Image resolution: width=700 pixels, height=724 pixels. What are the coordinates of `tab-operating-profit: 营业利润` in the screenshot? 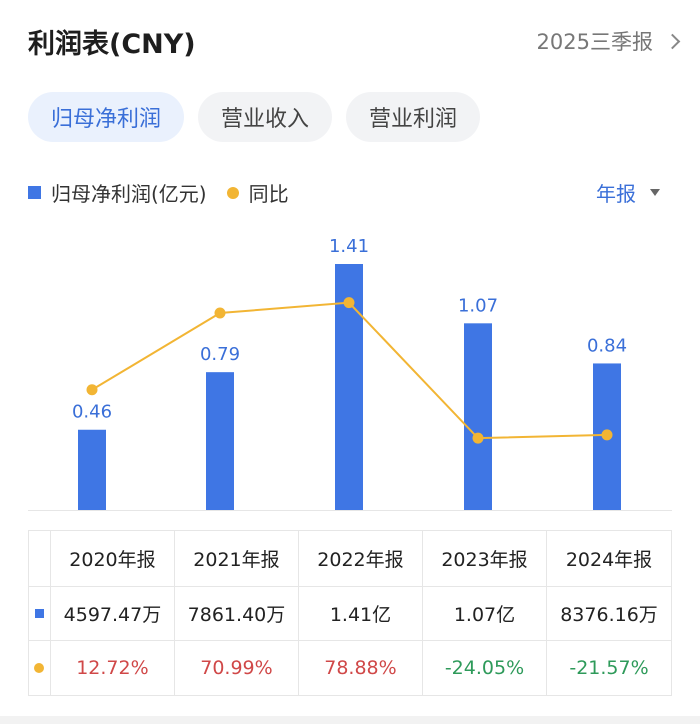 It's located at (413, 117).